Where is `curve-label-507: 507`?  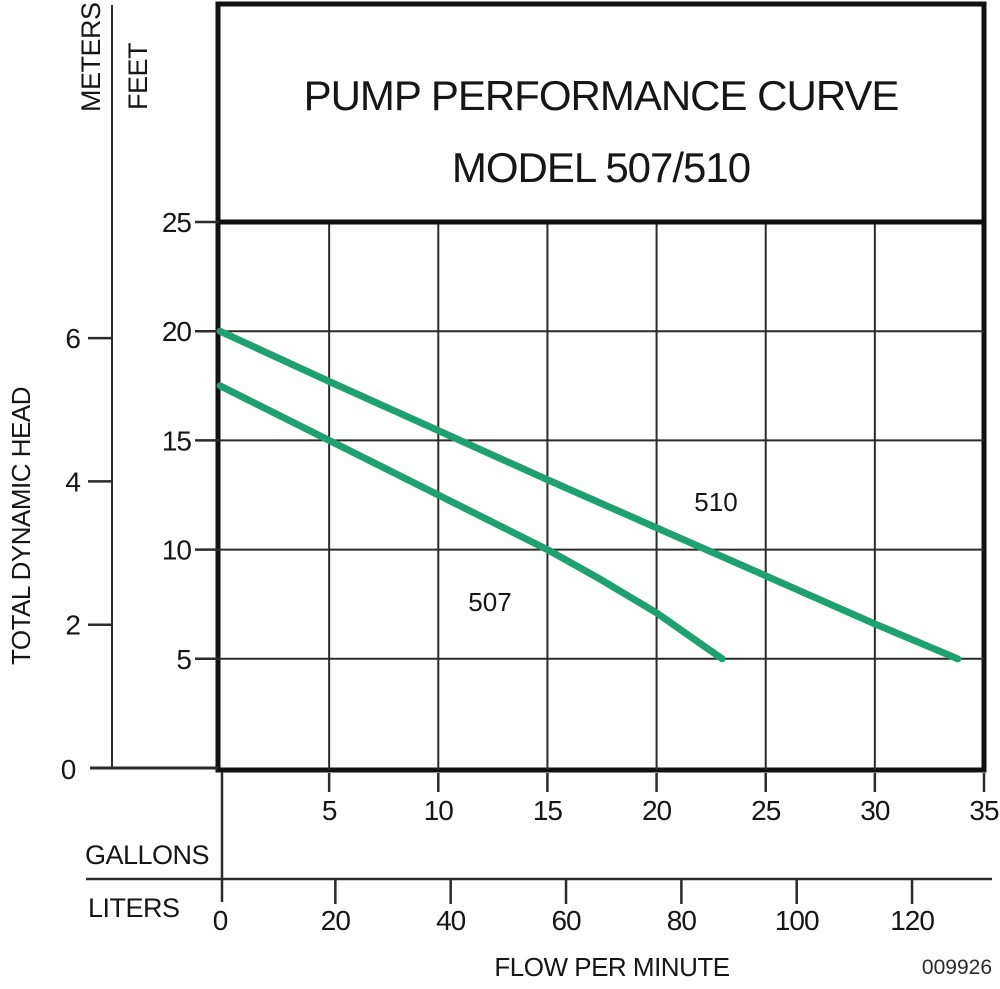
curve-label-507: 507 is located at coordinates (489, 602).